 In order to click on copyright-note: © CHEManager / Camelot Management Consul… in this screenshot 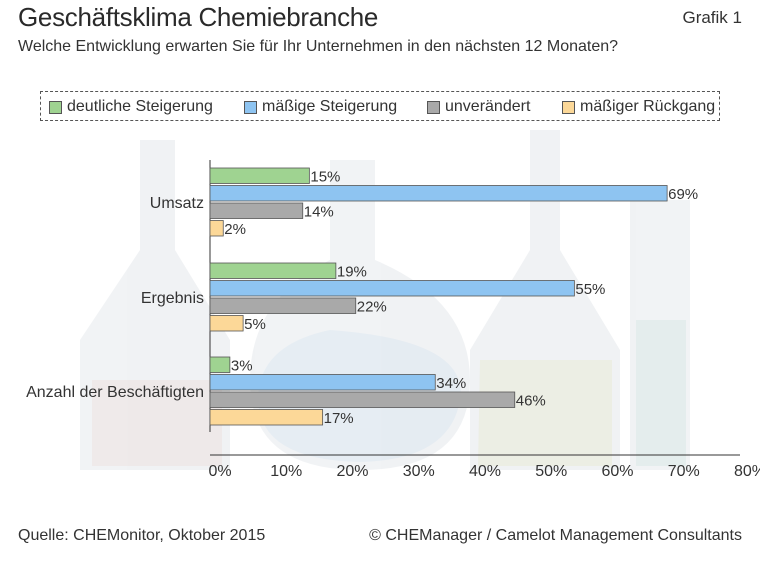, I will do `click(555, 535)`.